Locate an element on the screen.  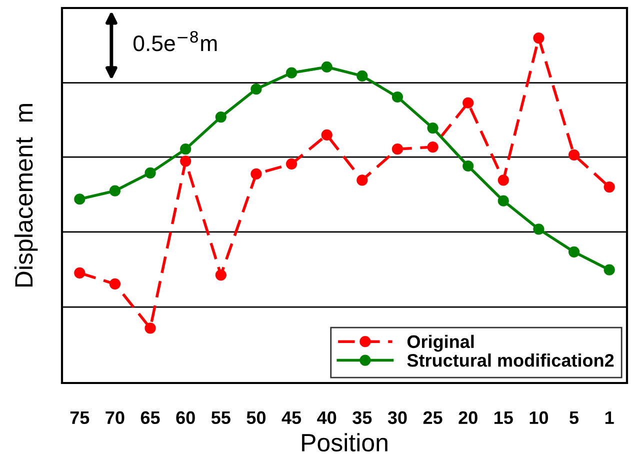
x-tick-label: 40 is located at coordinates (326, 417).